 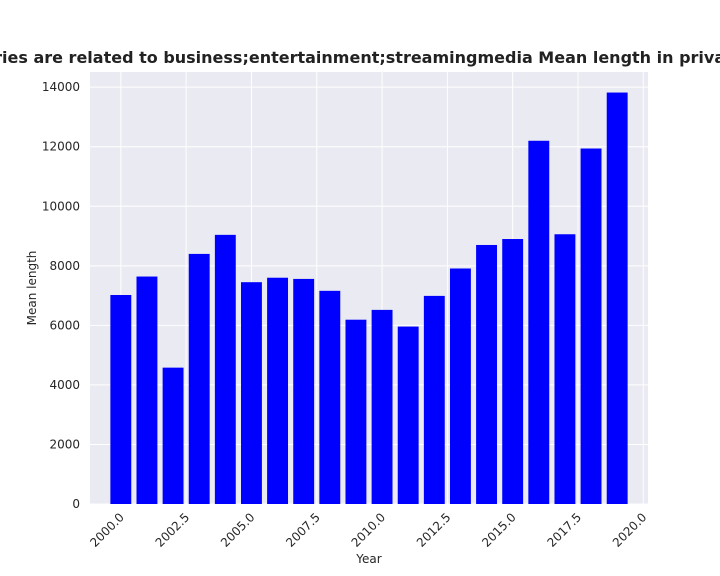 What do you see at coordinates (630, 530) in the screenshot?
I see `x-tick-label: 2020.0` at bounding box center [630, 530].